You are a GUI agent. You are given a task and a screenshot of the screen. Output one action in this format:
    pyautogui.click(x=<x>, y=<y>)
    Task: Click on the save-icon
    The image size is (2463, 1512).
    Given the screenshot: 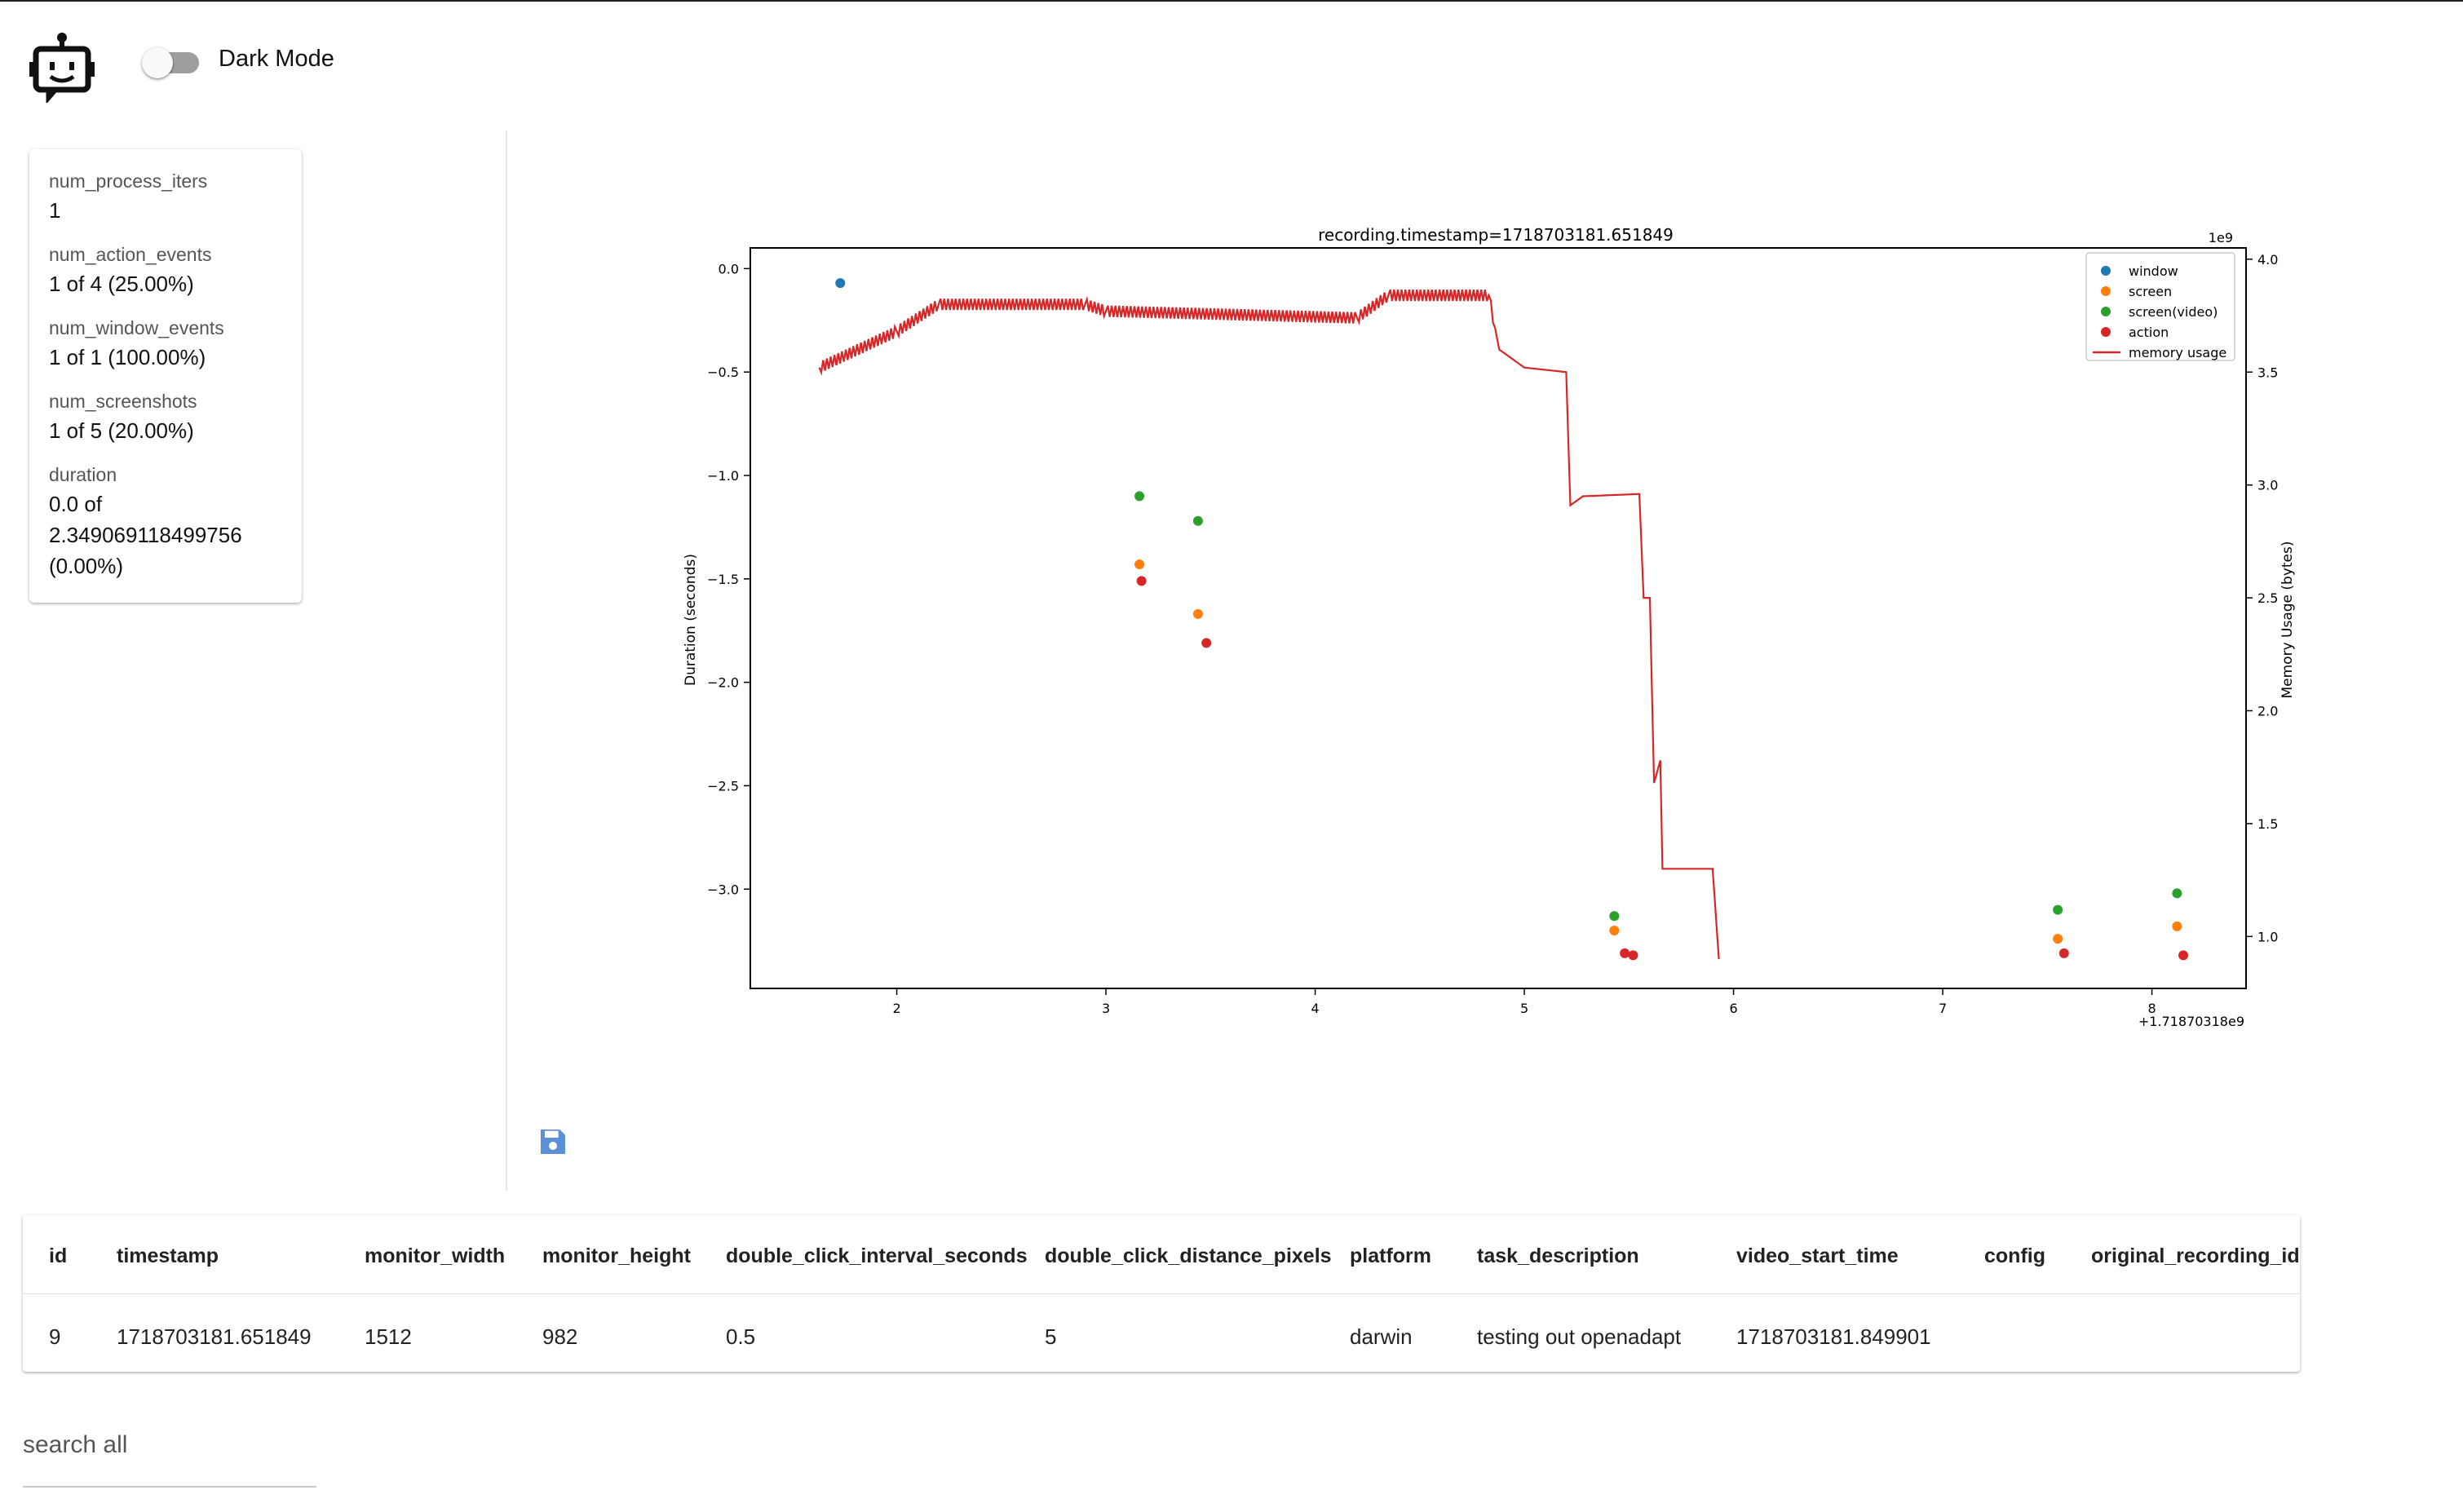 What is the action you would take?
    pyautogui.click(x=553, y=1141)
    